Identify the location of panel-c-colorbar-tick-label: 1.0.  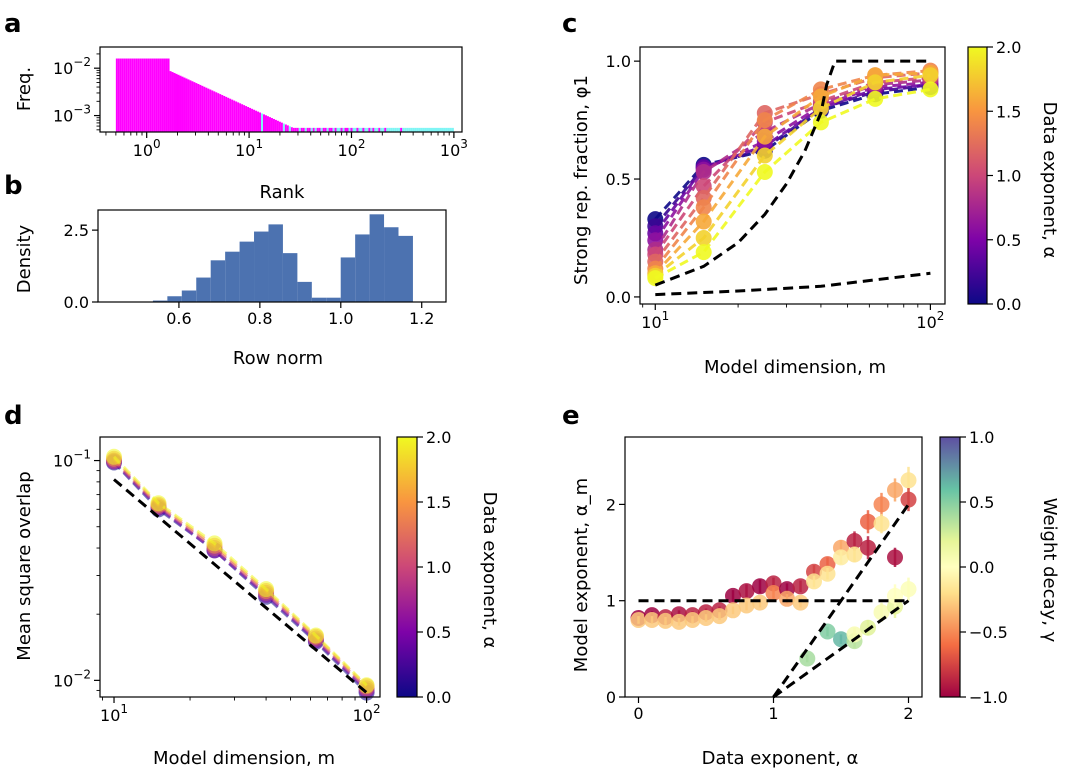
(1008, 176).